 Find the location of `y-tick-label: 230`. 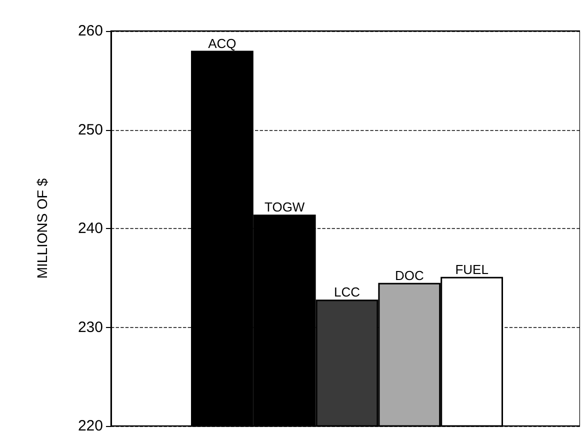

y-tick-label: 230 is located at coordinates (90, 327).